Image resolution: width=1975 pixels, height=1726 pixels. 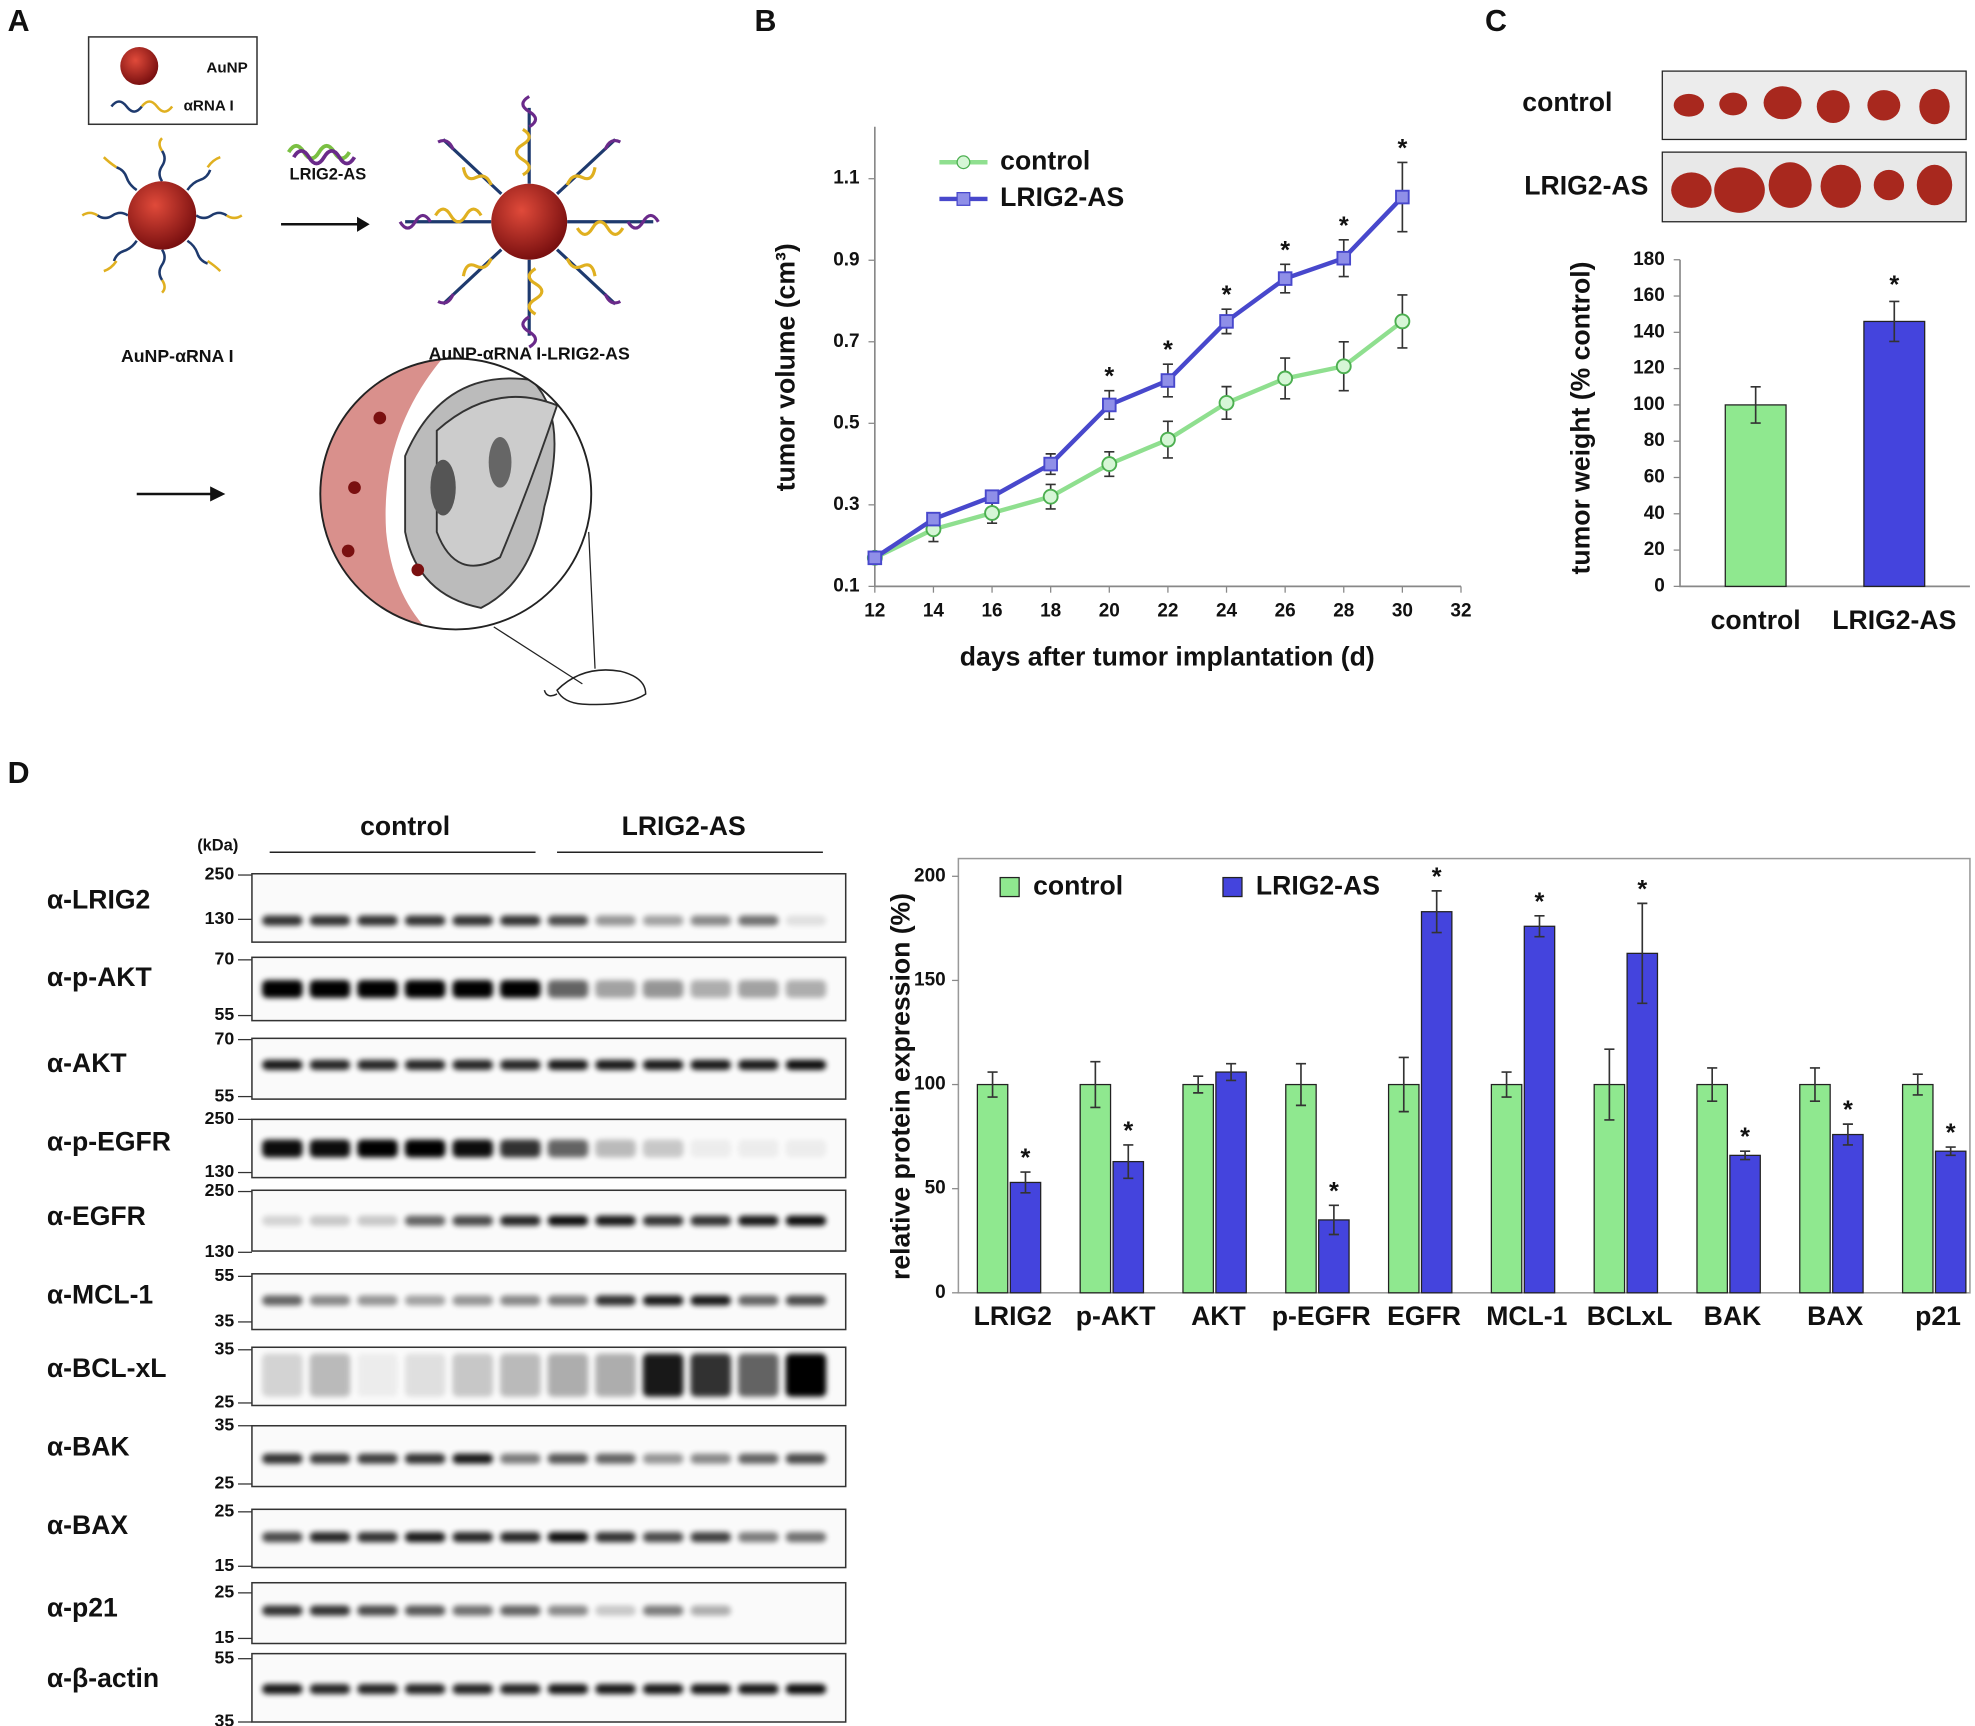 I want to click on antibody-label: α-LRIG2, so click(x=98, y=900).